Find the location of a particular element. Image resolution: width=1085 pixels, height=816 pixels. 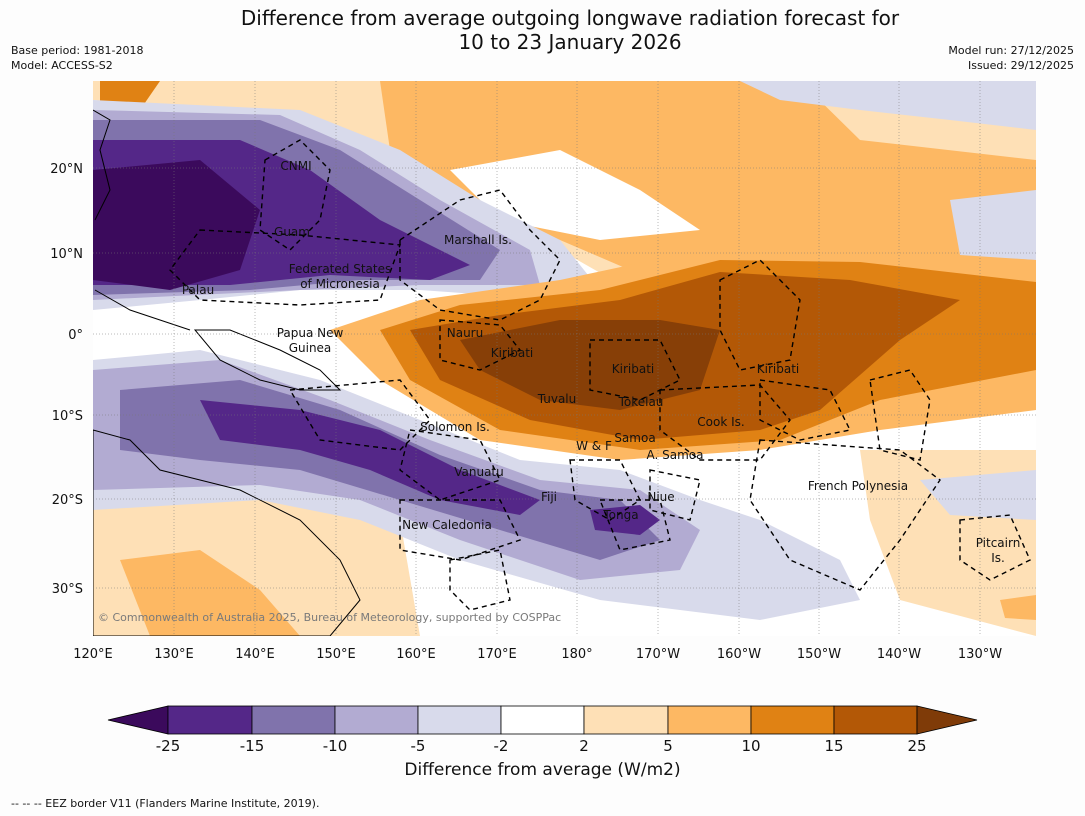

lat-tick-label: 0° is located at coordinates (75, 335).